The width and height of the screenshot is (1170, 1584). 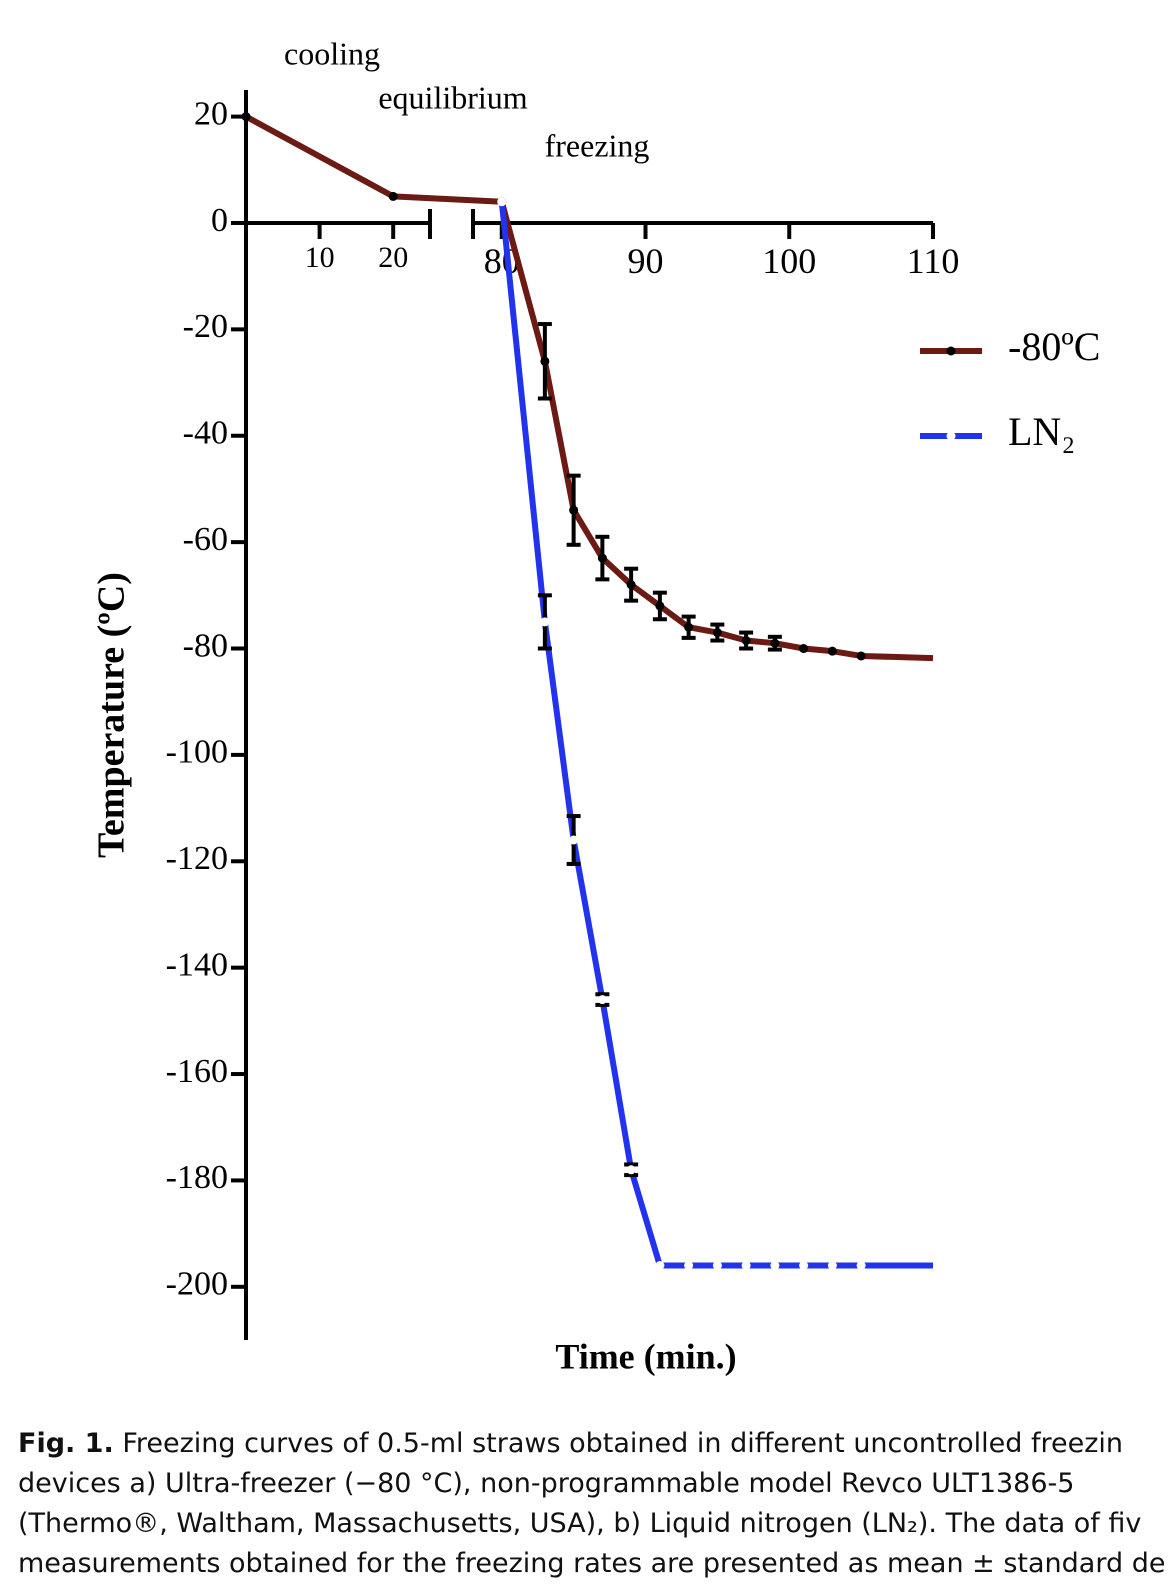 What do you see at coordinates (112, 715) in the screenshot?
I see `y-axis-label: Temperature (ºC)` at bounding box center [112, 715].